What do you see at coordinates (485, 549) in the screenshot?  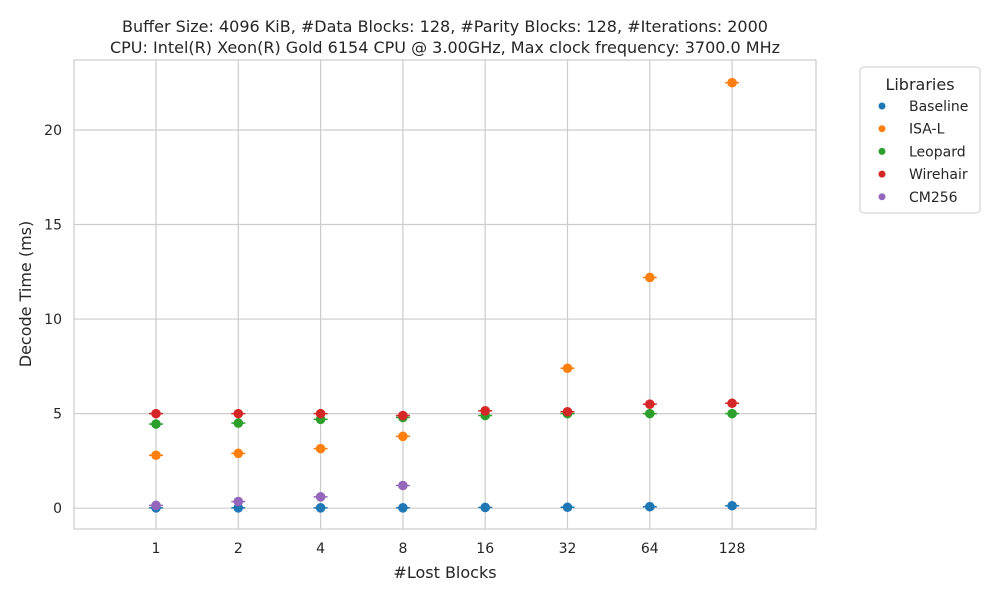 I see `x-tick-label: 16` at bounding box center [485, 549].